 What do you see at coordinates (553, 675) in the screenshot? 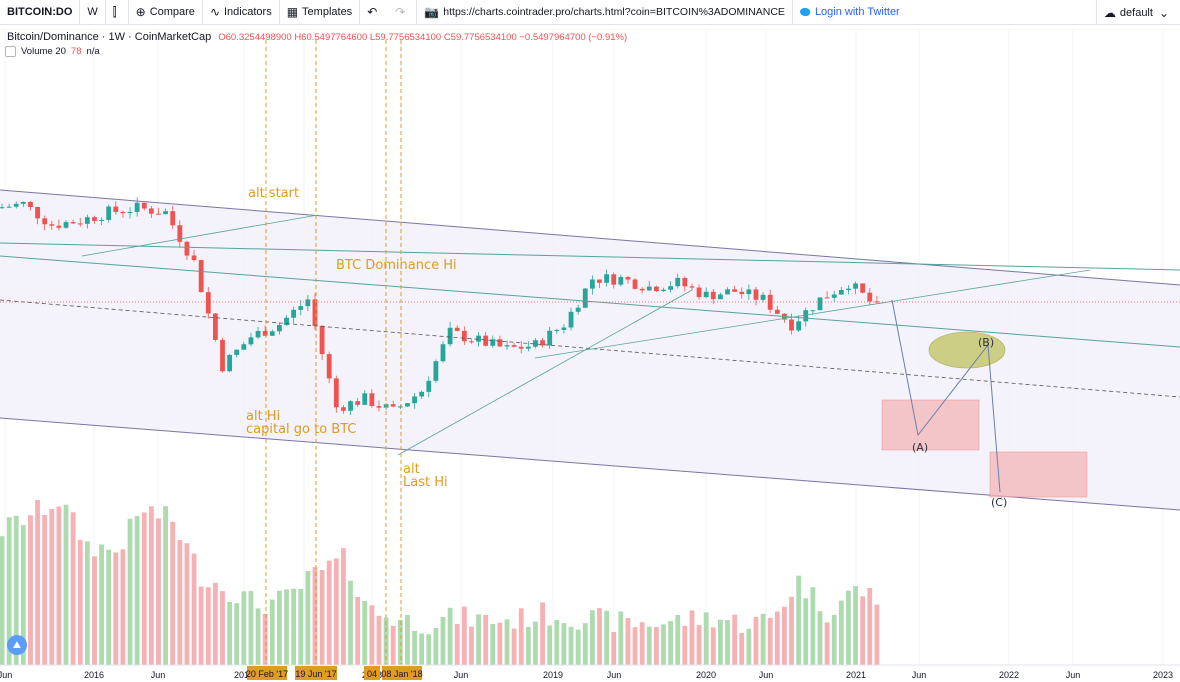
I see `x-tick-label: 2019` at bounding box center [553, 675].